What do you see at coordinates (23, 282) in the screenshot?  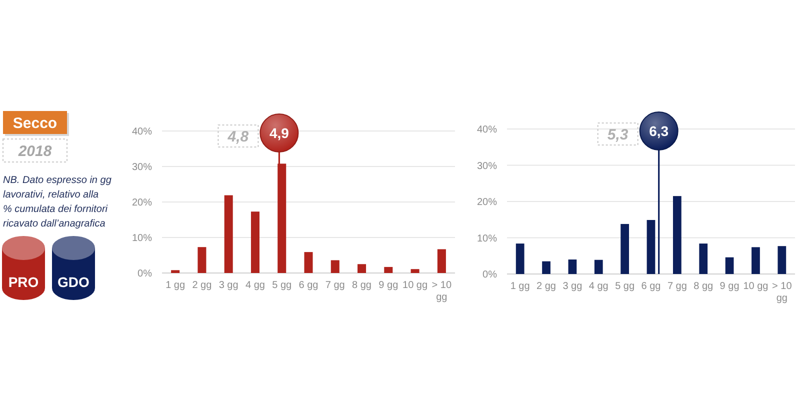 I see `text: PRO` at bounding box center [23, 282].